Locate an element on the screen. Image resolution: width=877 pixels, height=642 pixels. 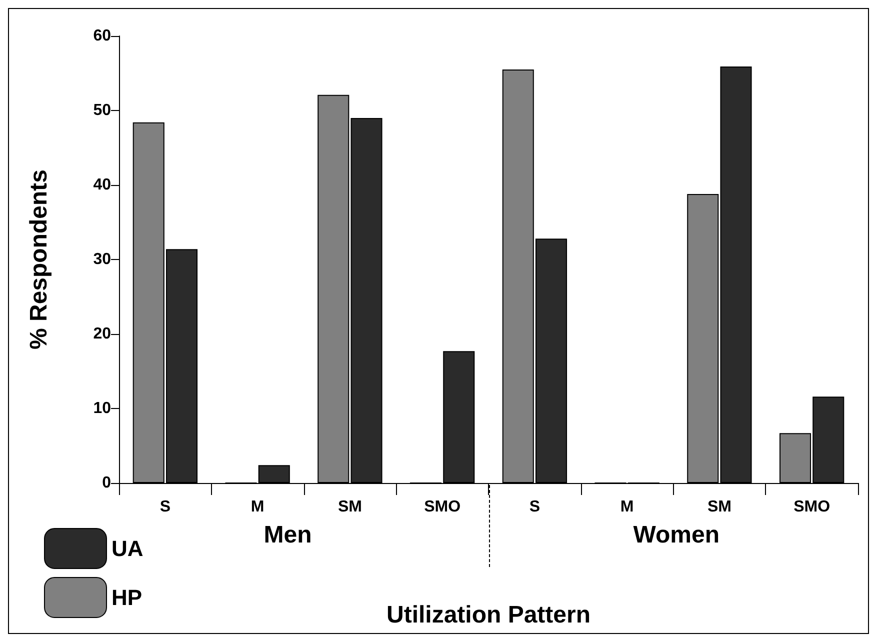
y-tick-label: 10 is located at coordinates (102, 408).